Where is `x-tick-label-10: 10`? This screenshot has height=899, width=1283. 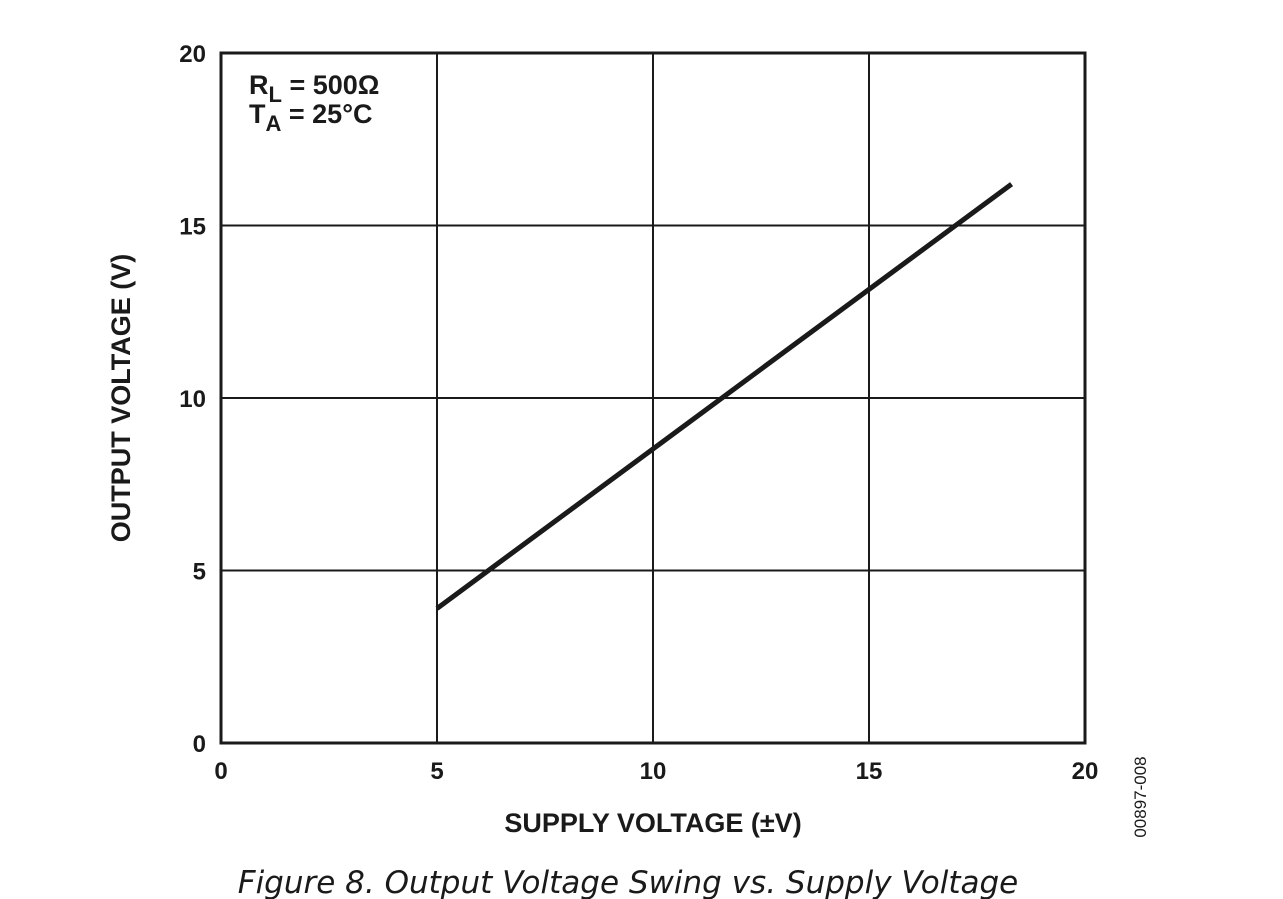 x-tick-label-10: 10 is located at coordinates (653, 771).